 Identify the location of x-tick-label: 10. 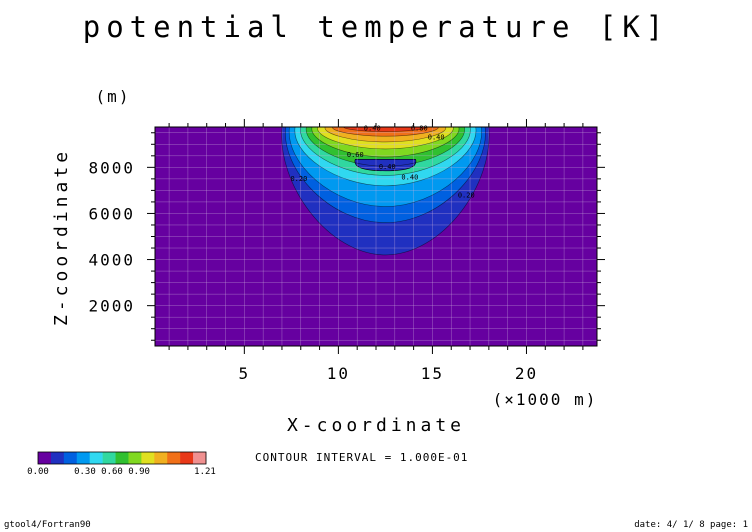
(338, 373).